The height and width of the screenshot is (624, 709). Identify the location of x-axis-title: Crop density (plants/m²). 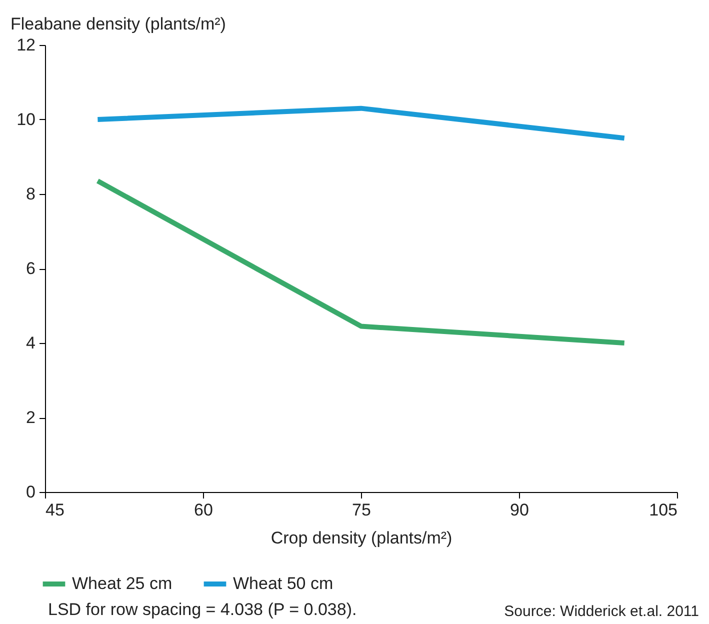
(361, 538).